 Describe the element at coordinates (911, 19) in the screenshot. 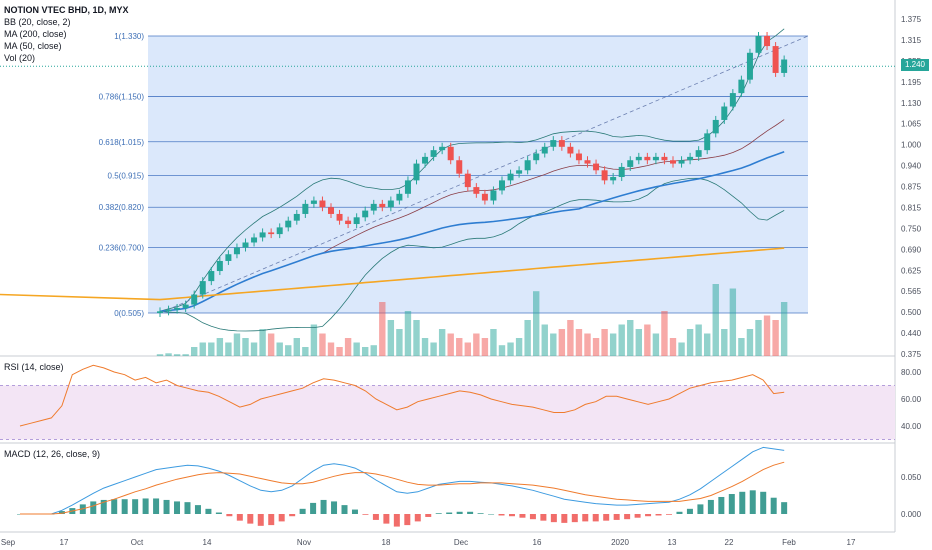

I see `price-tick-label: 1.375` at that location.